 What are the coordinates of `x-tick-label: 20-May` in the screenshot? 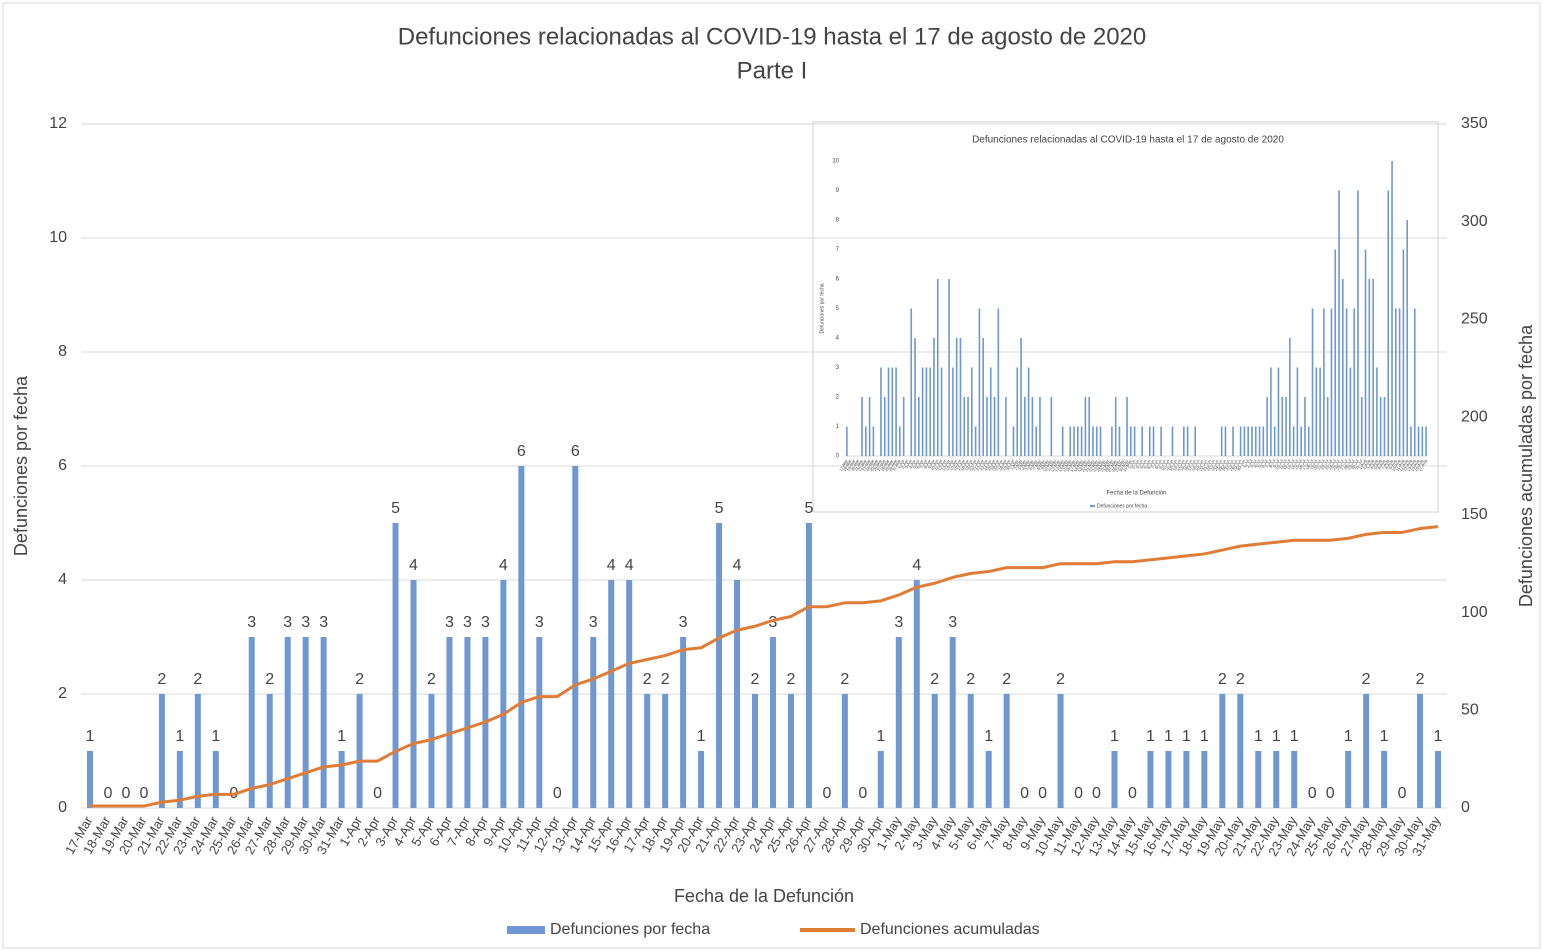 It's located at (1085, 466).